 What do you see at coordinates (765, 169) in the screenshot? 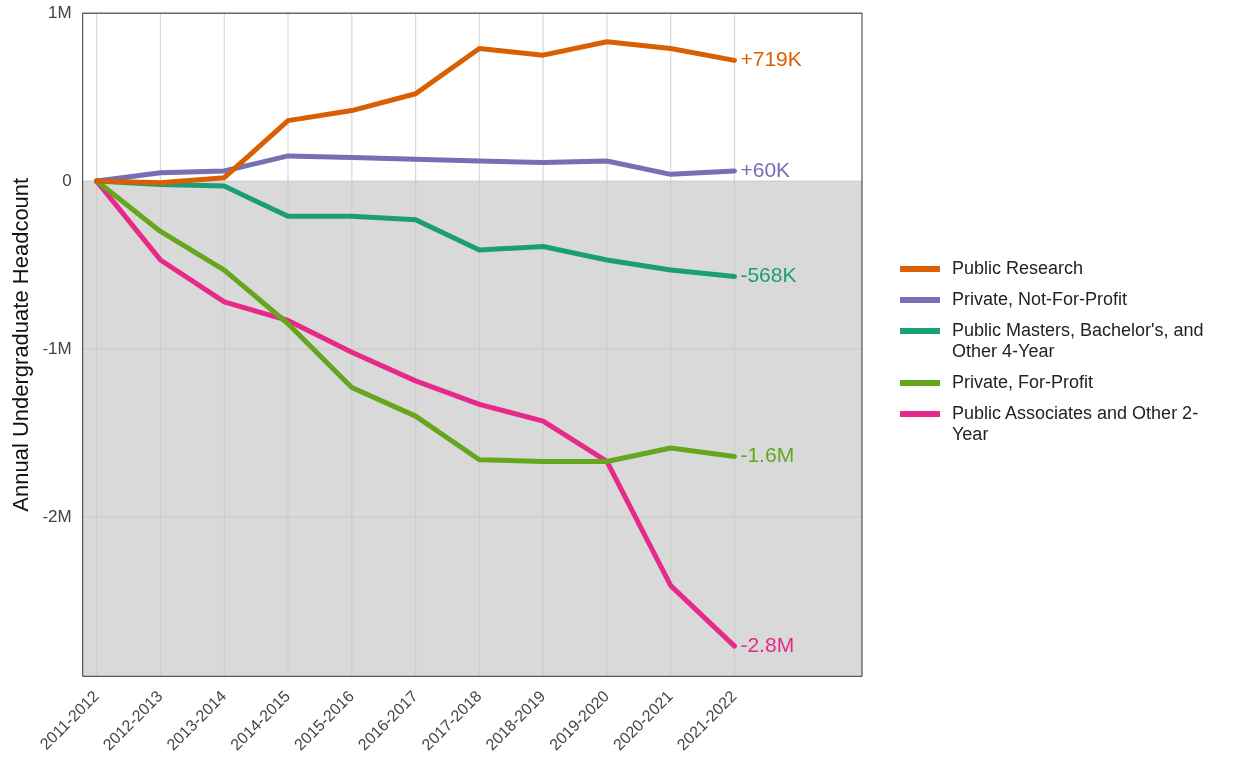
I see `data-label: +60K` at bounding box center [765, 169].